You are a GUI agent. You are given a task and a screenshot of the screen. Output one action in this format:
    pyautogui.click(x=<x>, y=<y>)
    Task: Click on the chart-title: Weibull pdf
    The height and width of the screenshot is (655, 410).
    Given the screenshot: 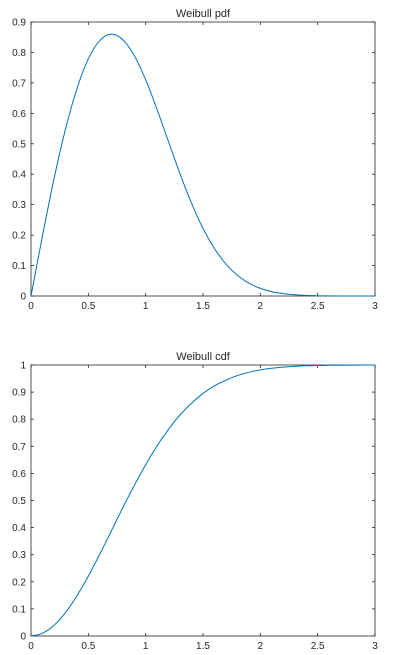 What is the action you would take?
    pyautogui.click(x=203, y=14)
    